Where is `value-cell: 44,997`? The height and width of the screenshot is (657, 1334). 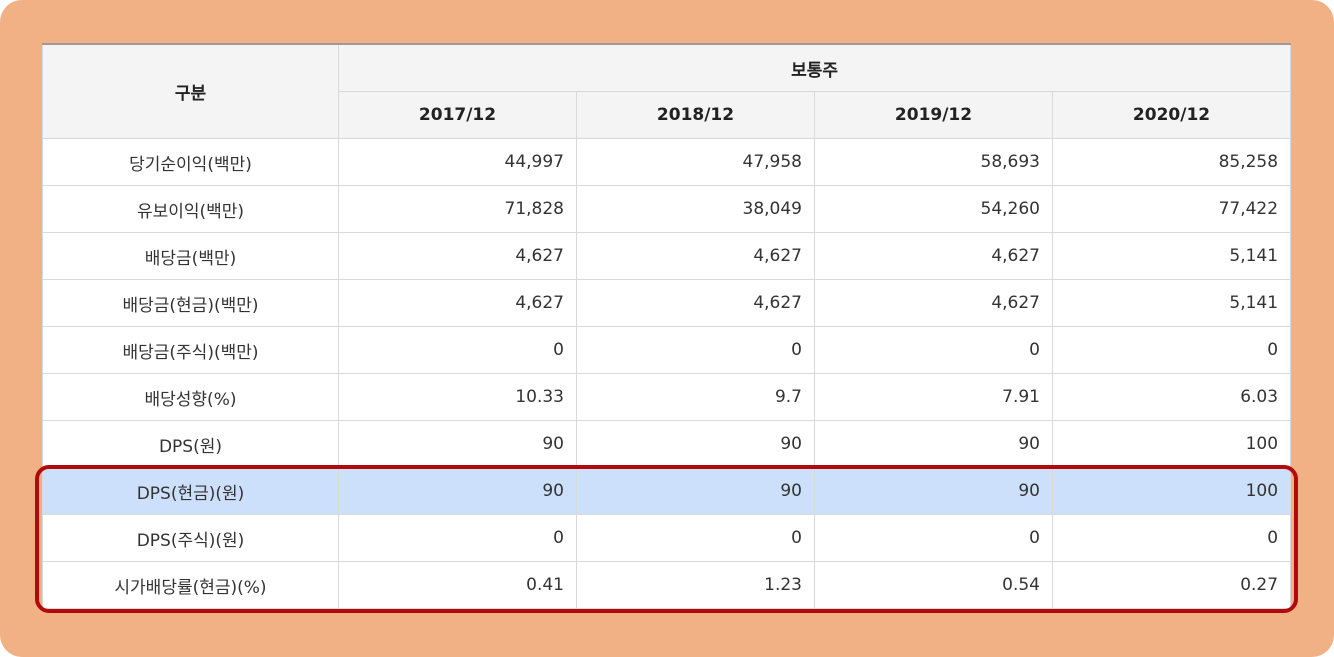 value-cell: 44,997 is located at coordinates (457, 162).